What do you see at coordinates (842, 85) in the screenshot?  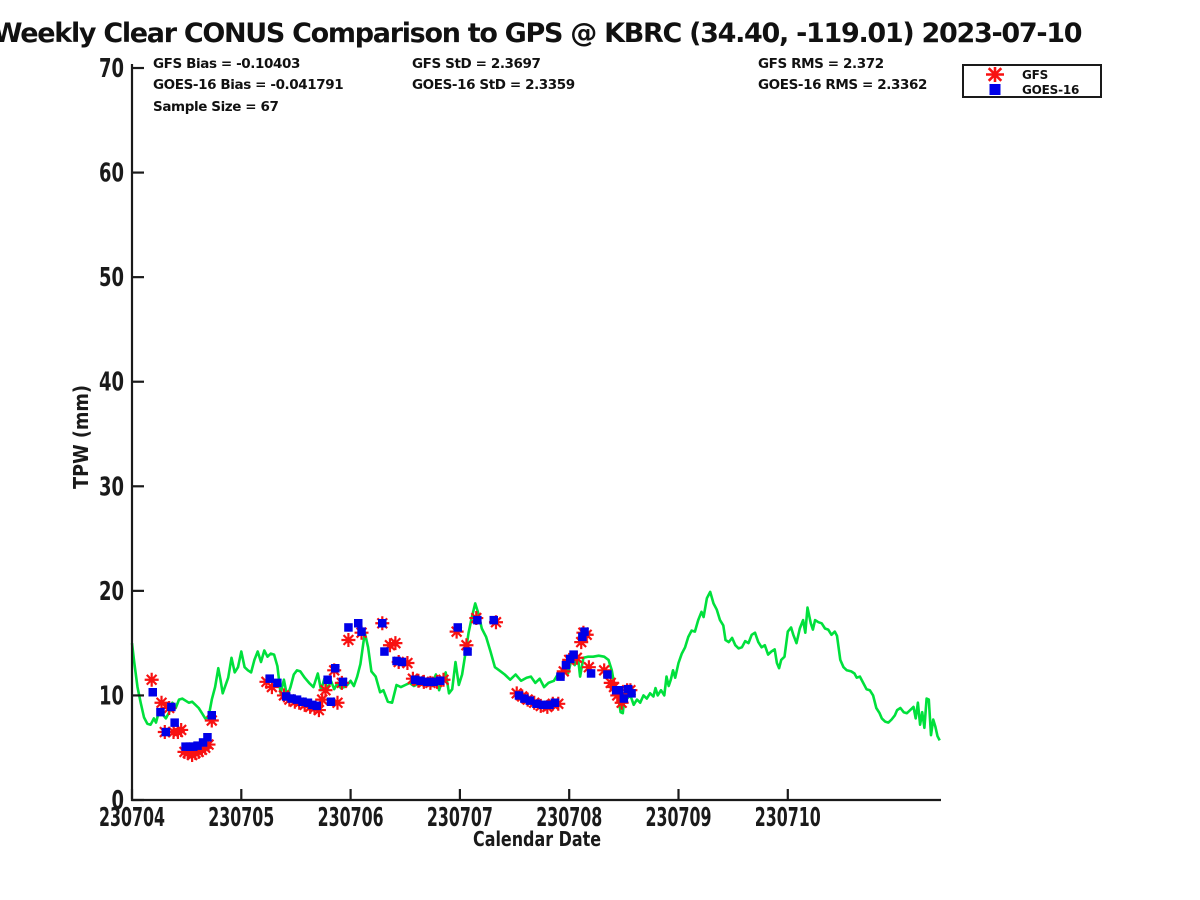 I see `stat-goes-rms: GOES-16 RMS = 2.3362` at bounding box center [842, 85].